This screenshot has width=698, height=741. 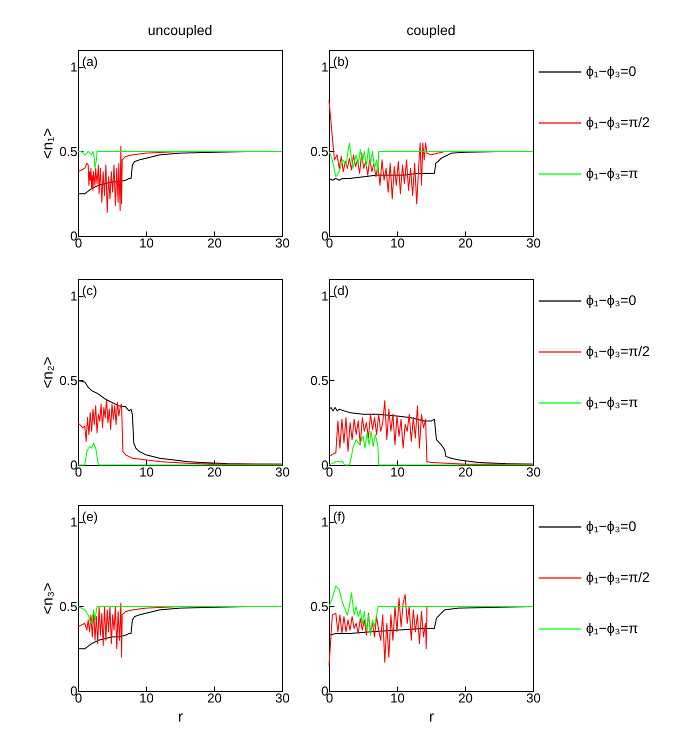 What do you see at coordinates (431, 30) in the screenshot?
I see `chart-title: coupled` at bounding box center [431, 30].